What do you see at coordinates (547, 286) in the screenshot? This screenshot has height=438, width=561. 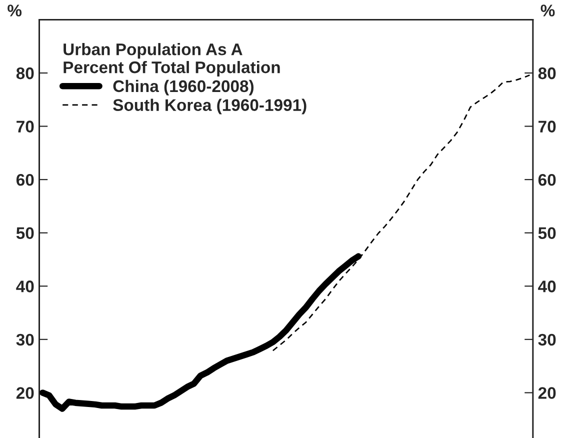 I see `y2-tick-label: 40` at bounding box center [547, 286].